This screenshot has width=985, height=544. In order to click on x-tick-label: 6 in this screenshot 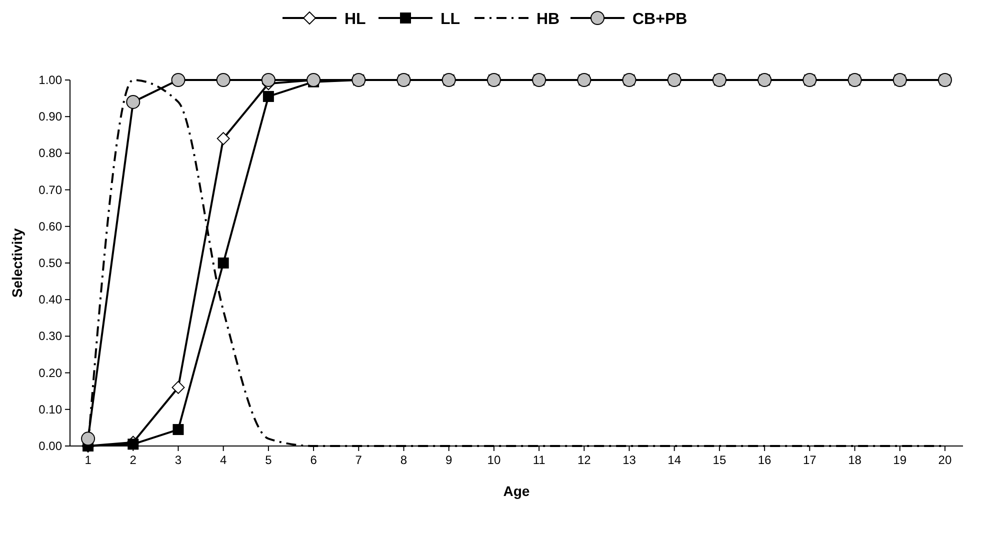, I will do `click(314, 460)`.